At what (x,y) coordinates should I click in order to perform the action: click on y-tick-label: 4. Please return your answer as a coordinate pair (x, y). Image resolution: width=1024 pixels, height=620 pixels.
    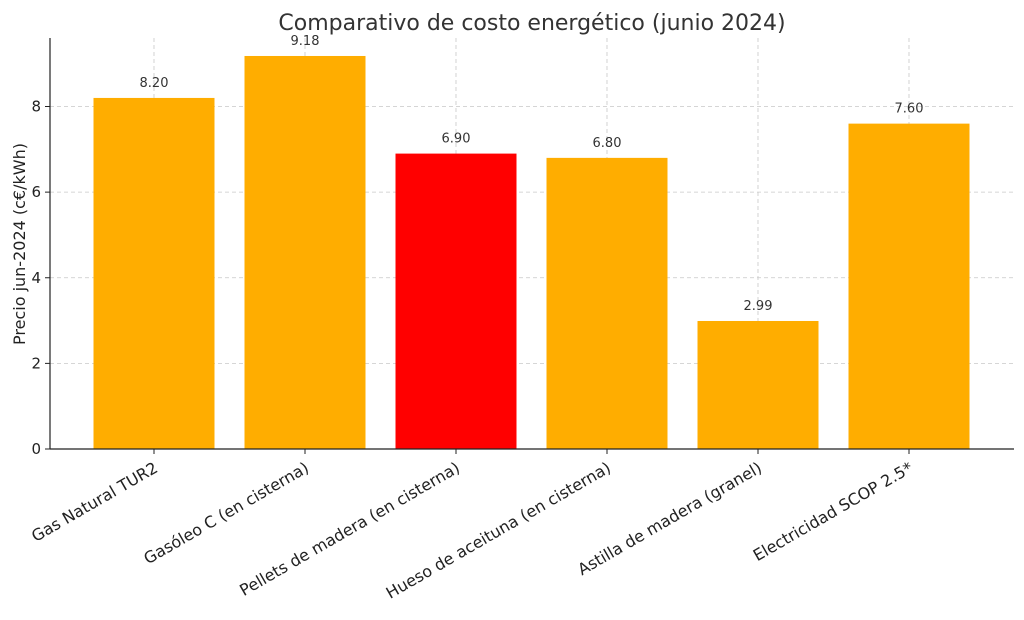
    Looking at the image, I should click on (36, 278).